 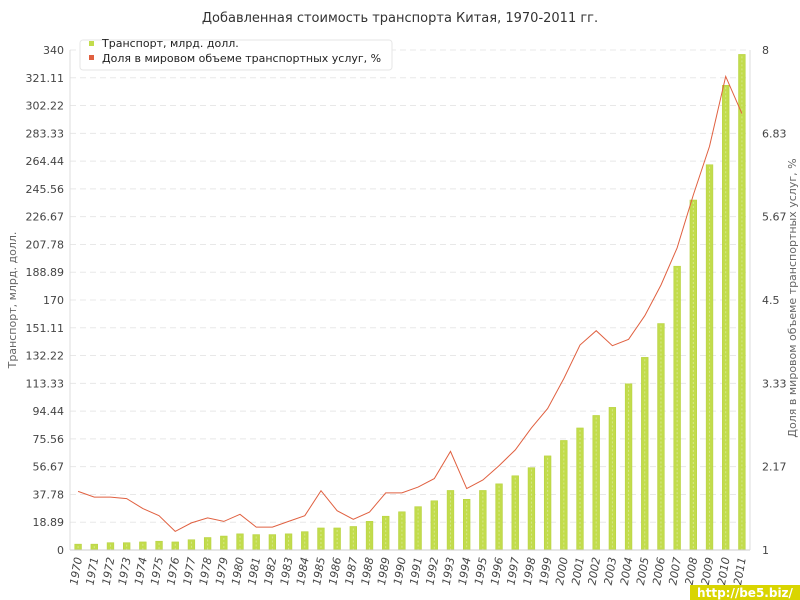 What do you see at coordinates (594, 571) in the screenshot?
I see `x-tick-label: 2002` at bounding box center [594, 571].